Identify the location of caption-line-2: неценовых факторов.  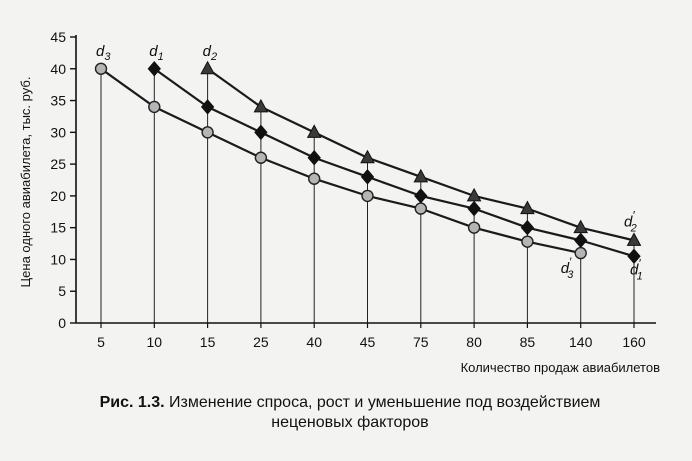
(350, 422).